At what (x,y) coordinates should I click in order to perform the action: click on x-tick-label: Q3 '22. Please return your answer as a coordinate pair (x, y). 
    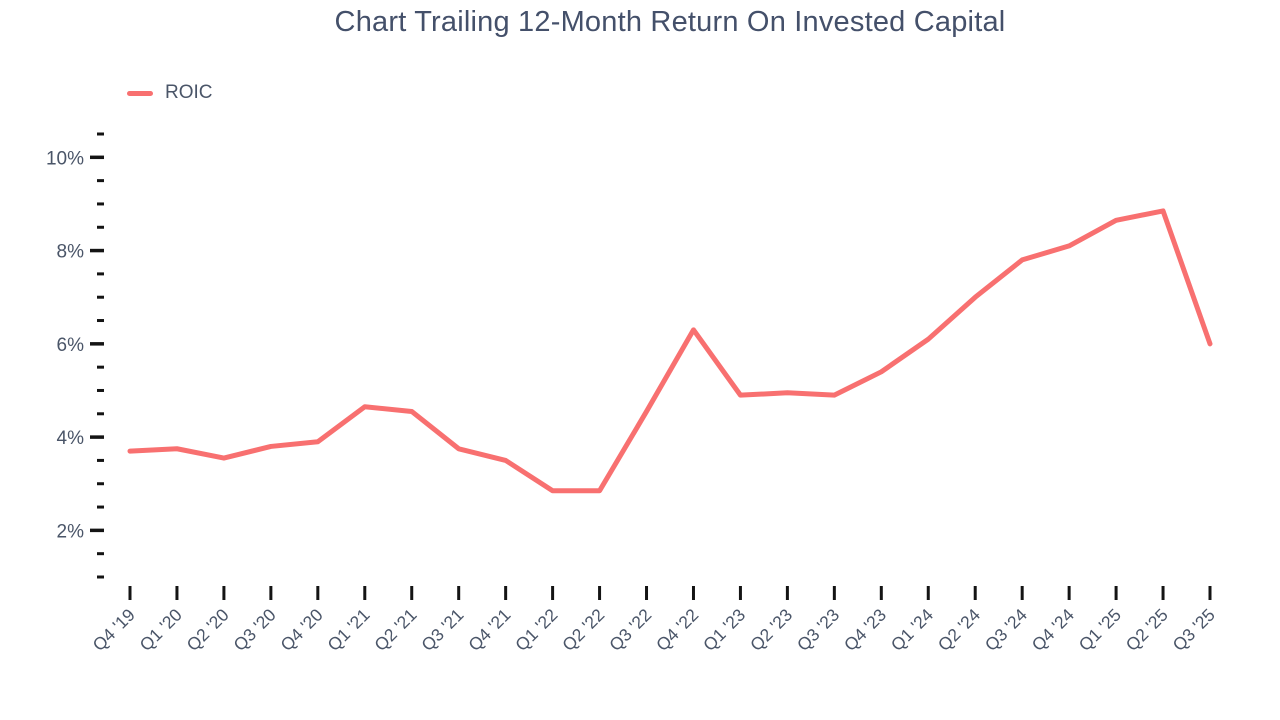
    Looking at the image, I should click on (630, 630).